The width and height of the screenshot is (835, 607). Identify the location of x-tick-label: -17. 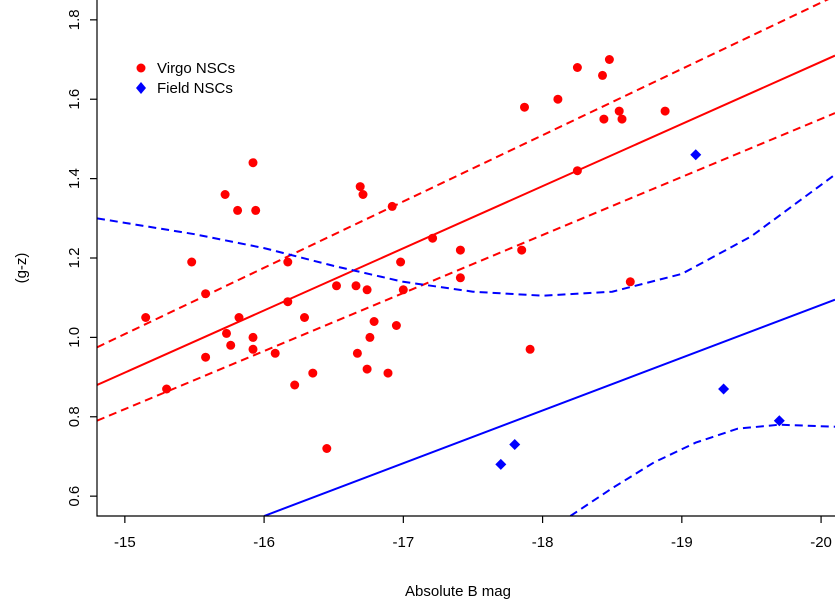
(403, 542).